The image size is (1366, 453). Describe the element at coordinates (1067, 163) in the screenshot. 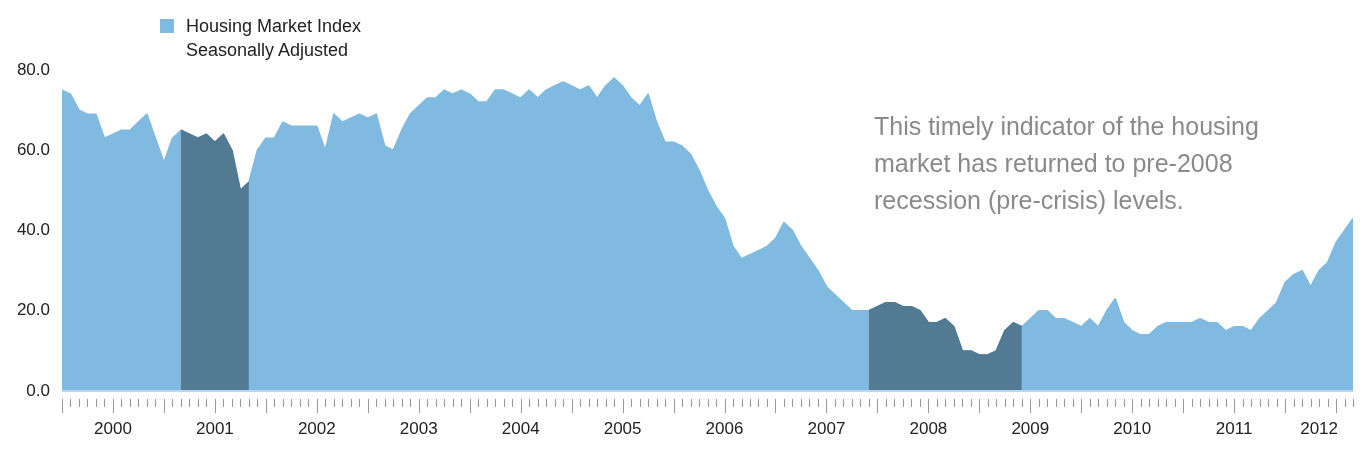

I see `annotation: This timely indicator of the housing market has returned to pre-2008 recession (pre-crisis) levels.` at that location.